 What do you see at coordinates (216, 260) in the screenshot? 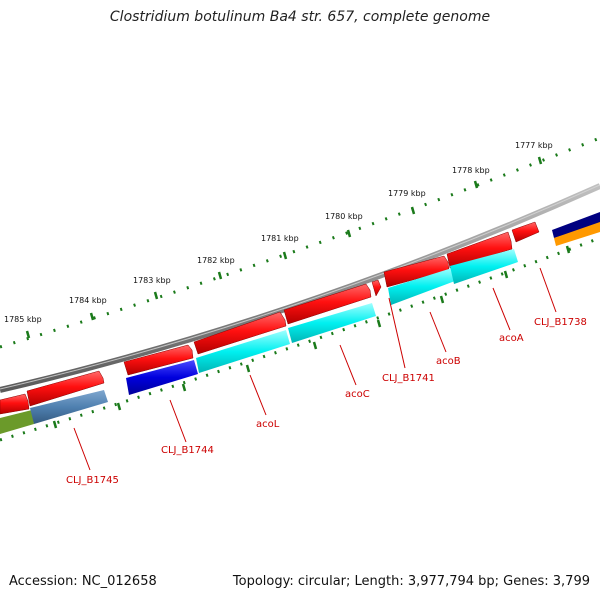
I see `ruler-label-1782: 1782 kbp` at bounding box center [216, 260].